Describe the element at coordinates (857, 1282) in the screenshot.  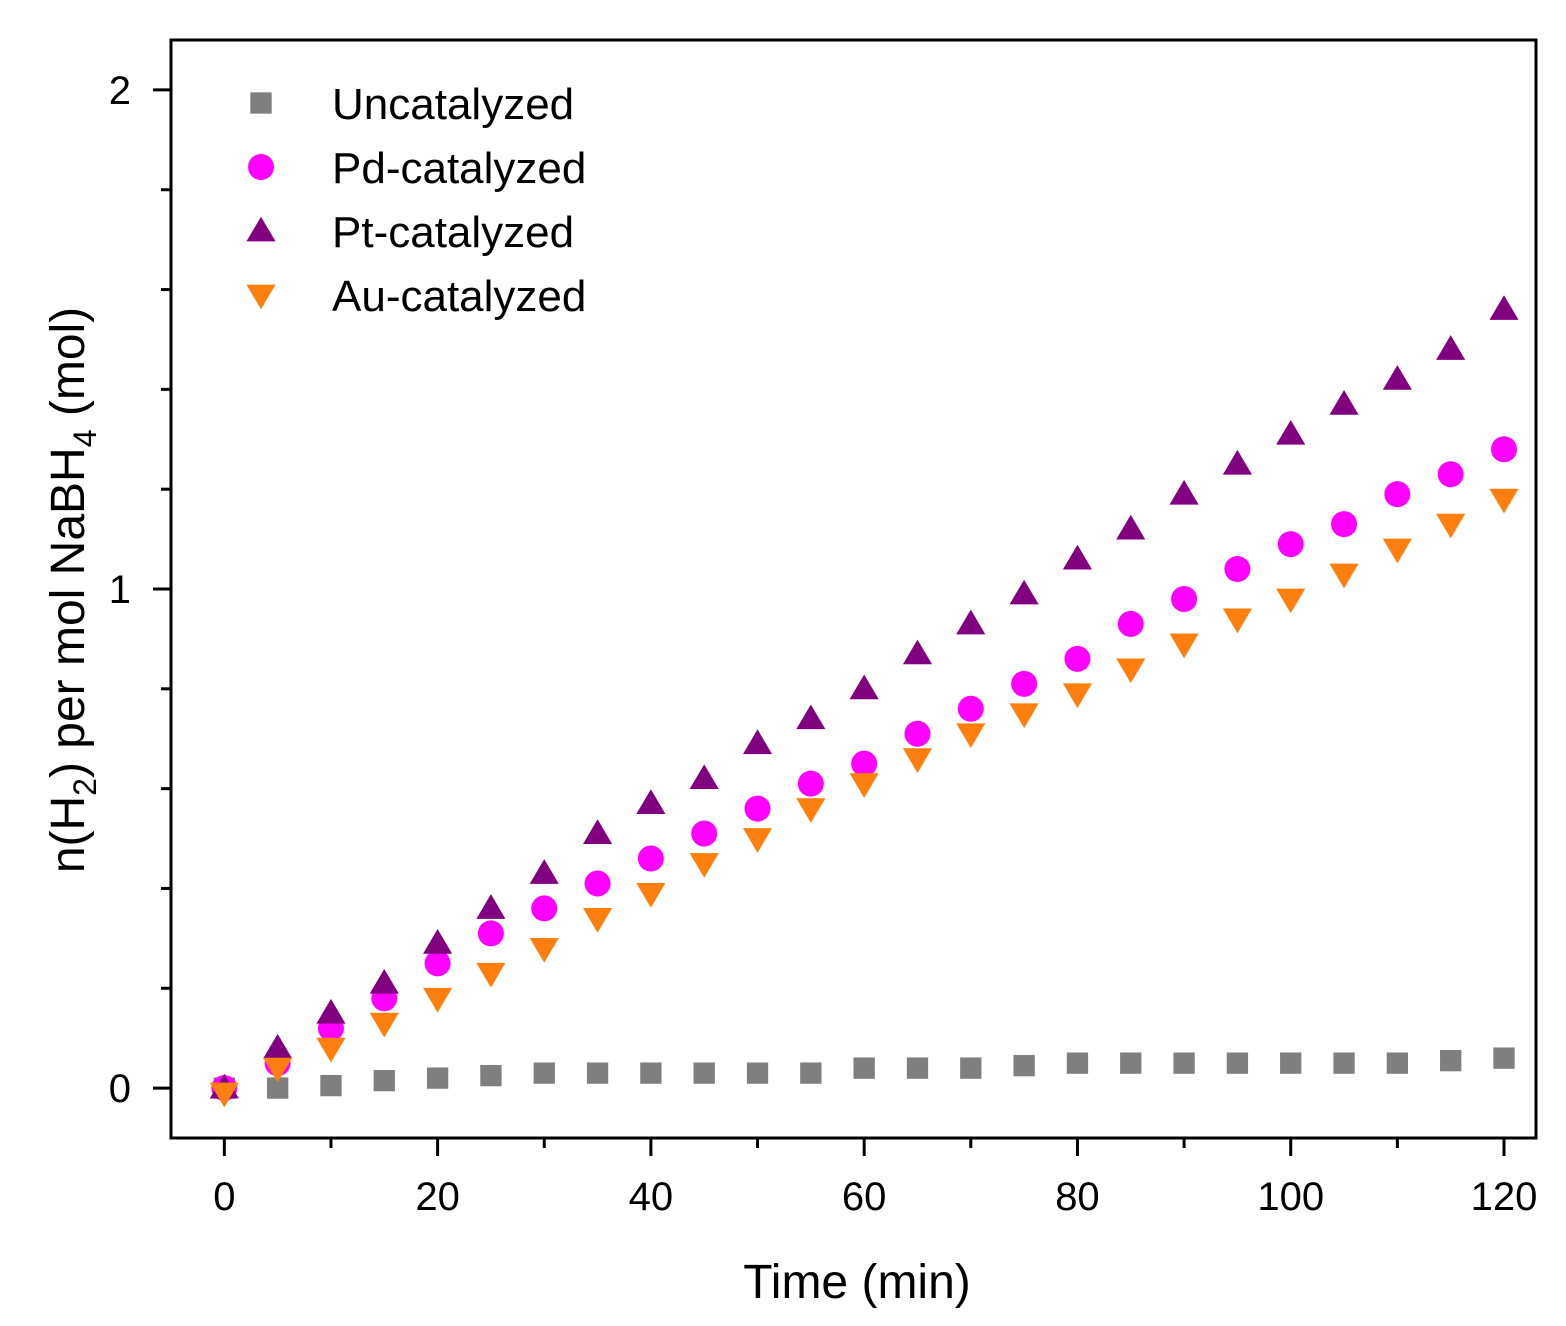
I see `x-axis-title: Time (min)` at that location.